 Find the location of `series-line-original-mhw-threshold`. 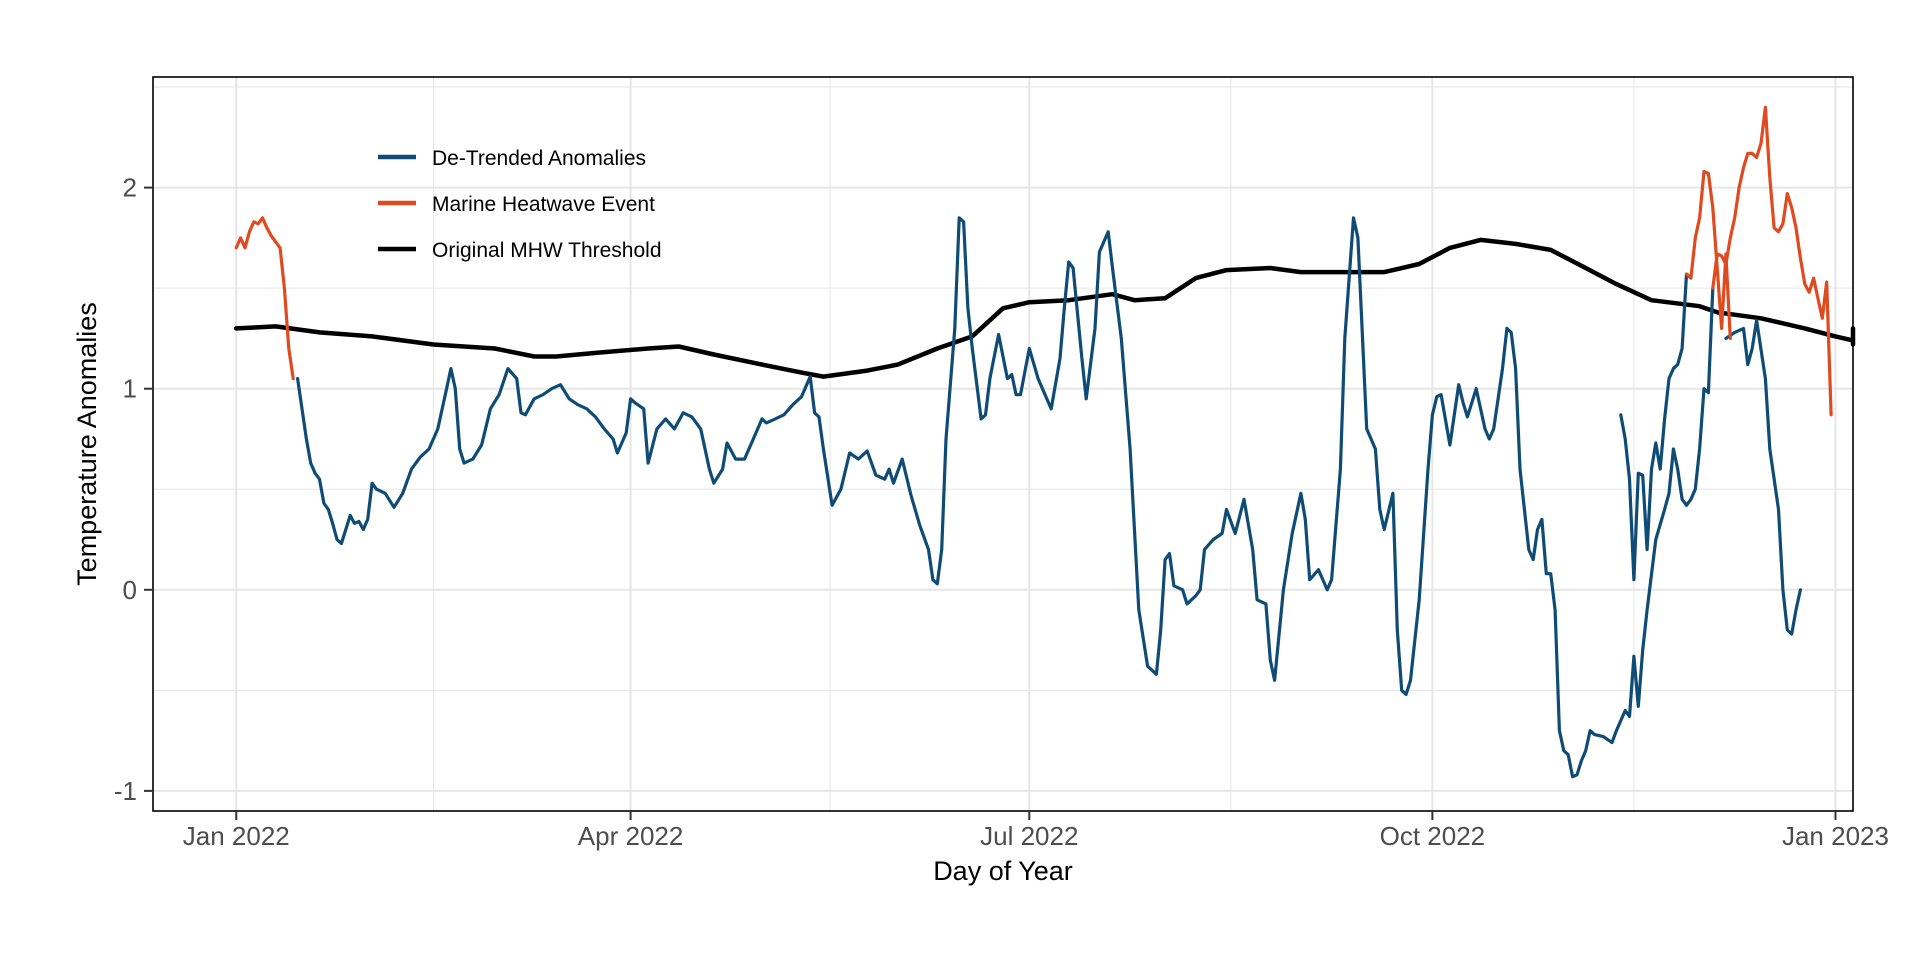

series-line-original-mhw-threshold is located at coordinates (1044, 308).